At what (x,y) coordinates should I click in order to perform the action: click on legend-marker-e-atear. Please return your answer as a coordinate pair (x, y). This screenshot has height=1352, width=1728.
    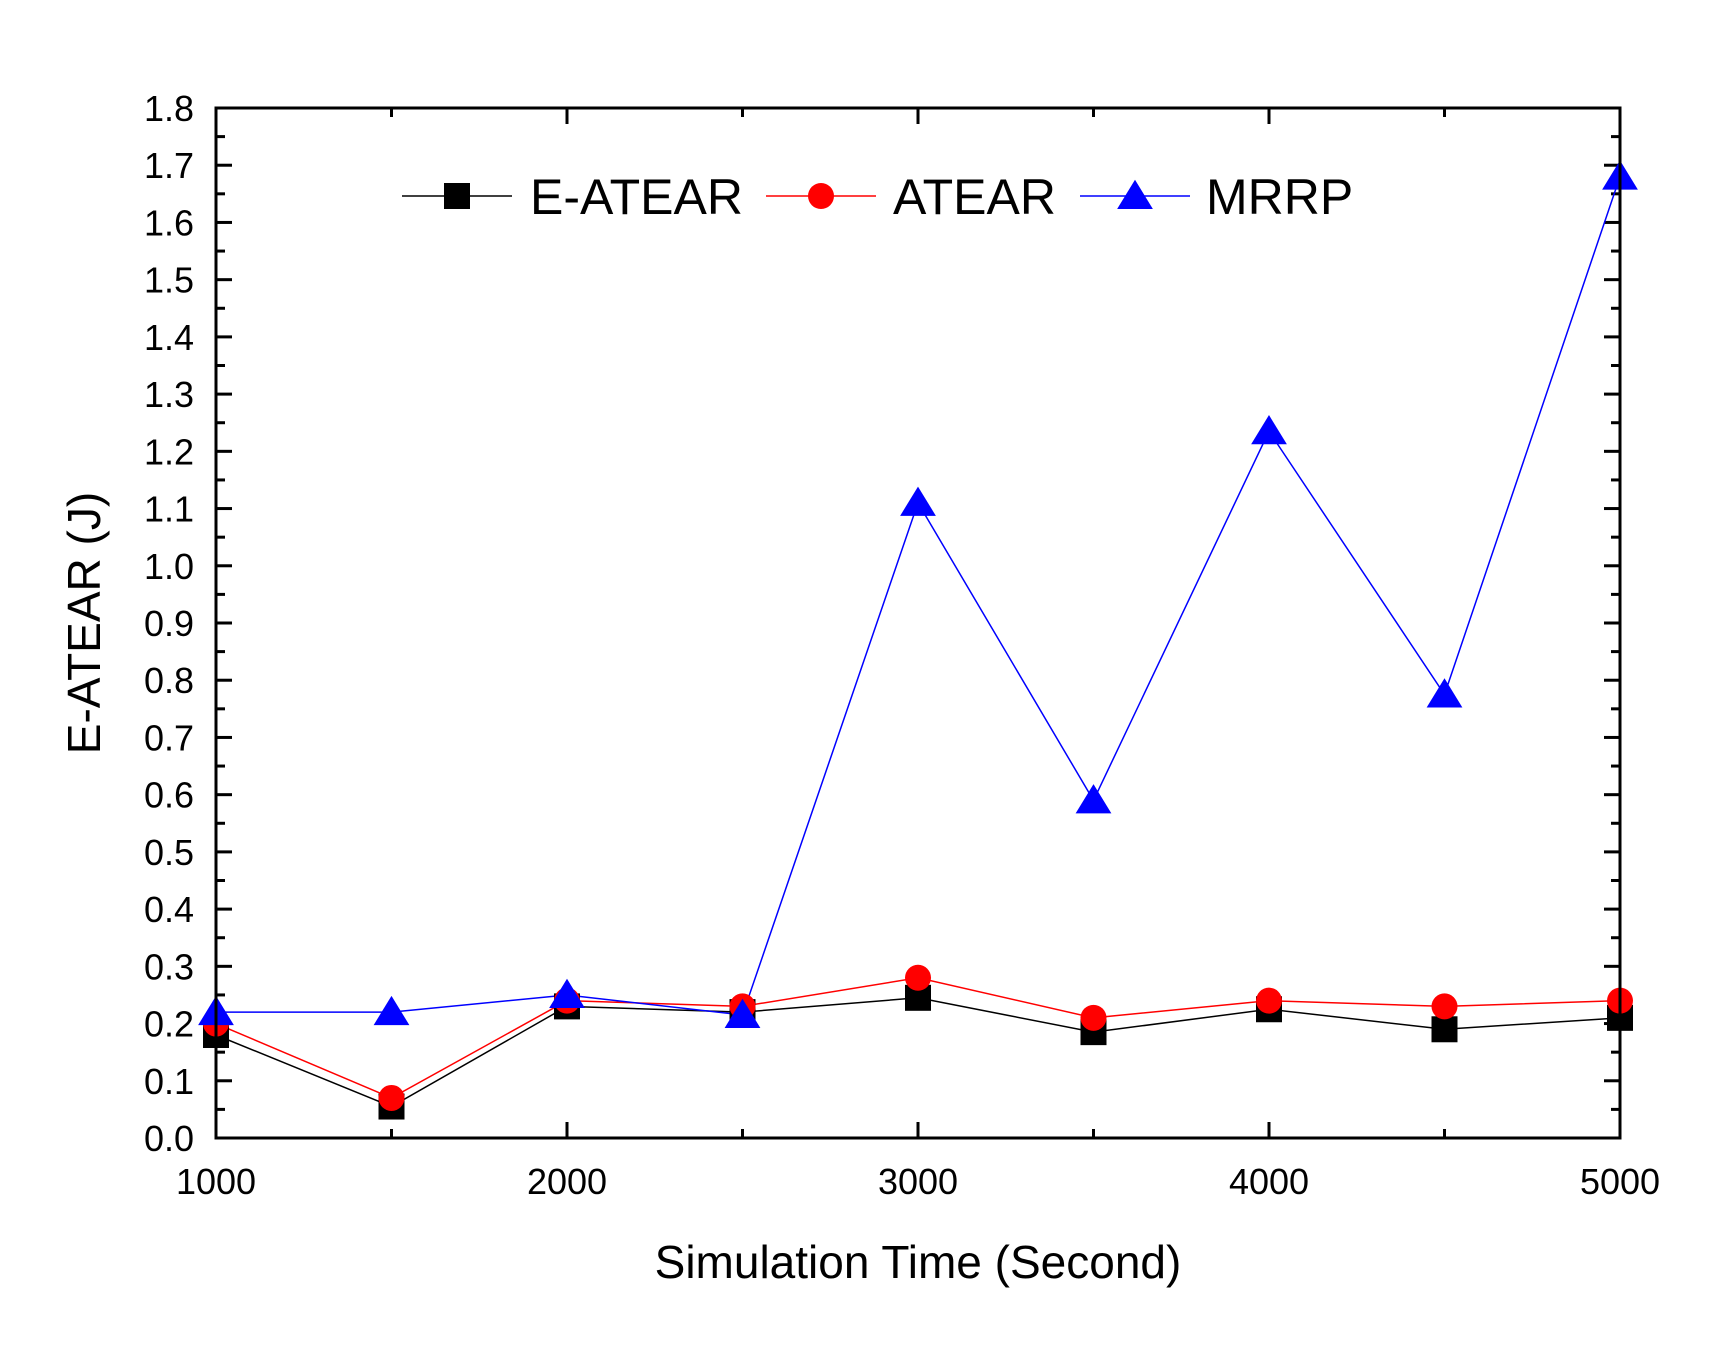
    Looking at the image, I should click on (457, 196).